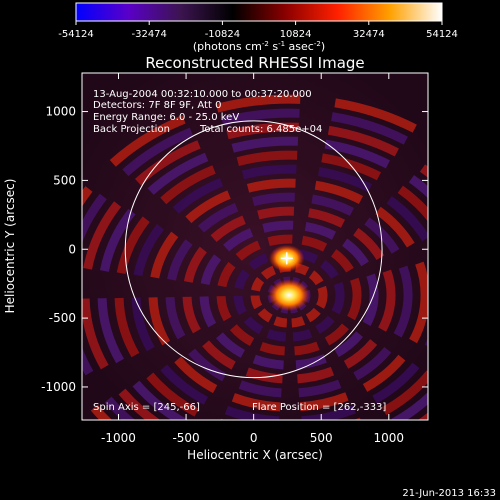 This screenshot has height=500, width=500. What do you see at coordinates (60, 112) in the screenshot?
I see `y-tick-label: 1000` at bounding box center [60, 112].